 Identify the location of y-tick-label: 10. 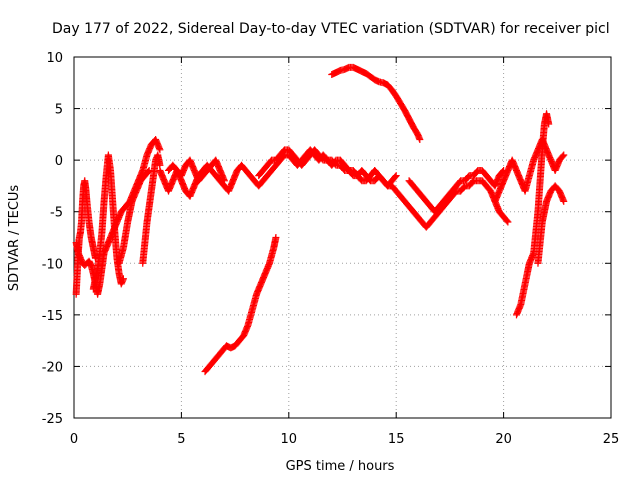
(54, 58).